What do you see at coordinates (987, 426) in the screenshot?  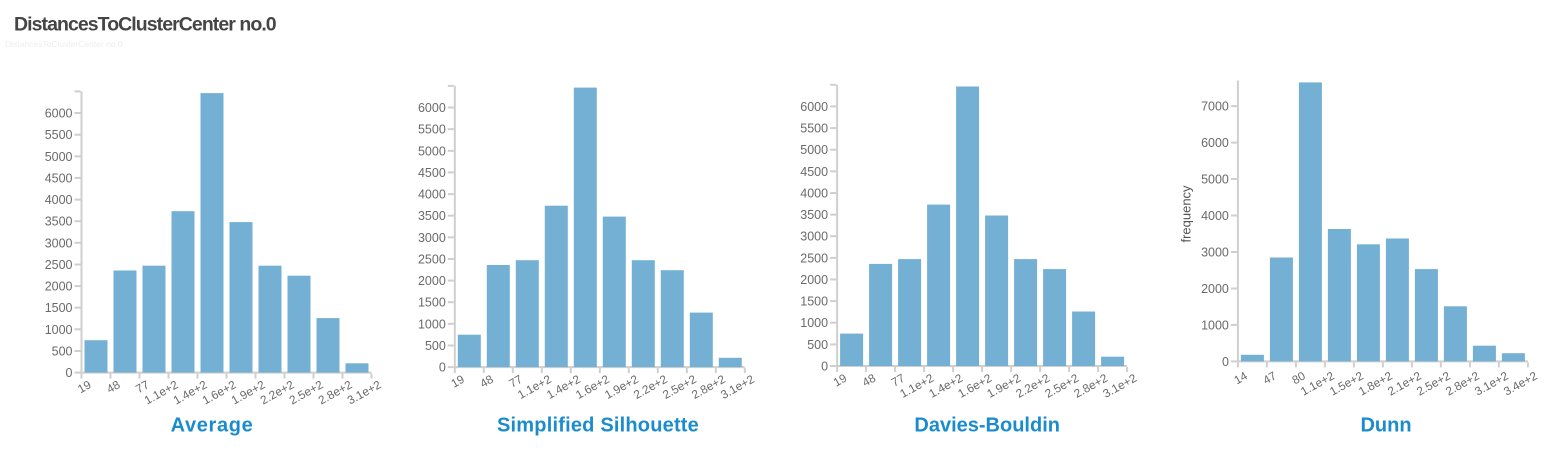 I see `svg-text: Davies-Bouldin` at bounding box center [987, 426].